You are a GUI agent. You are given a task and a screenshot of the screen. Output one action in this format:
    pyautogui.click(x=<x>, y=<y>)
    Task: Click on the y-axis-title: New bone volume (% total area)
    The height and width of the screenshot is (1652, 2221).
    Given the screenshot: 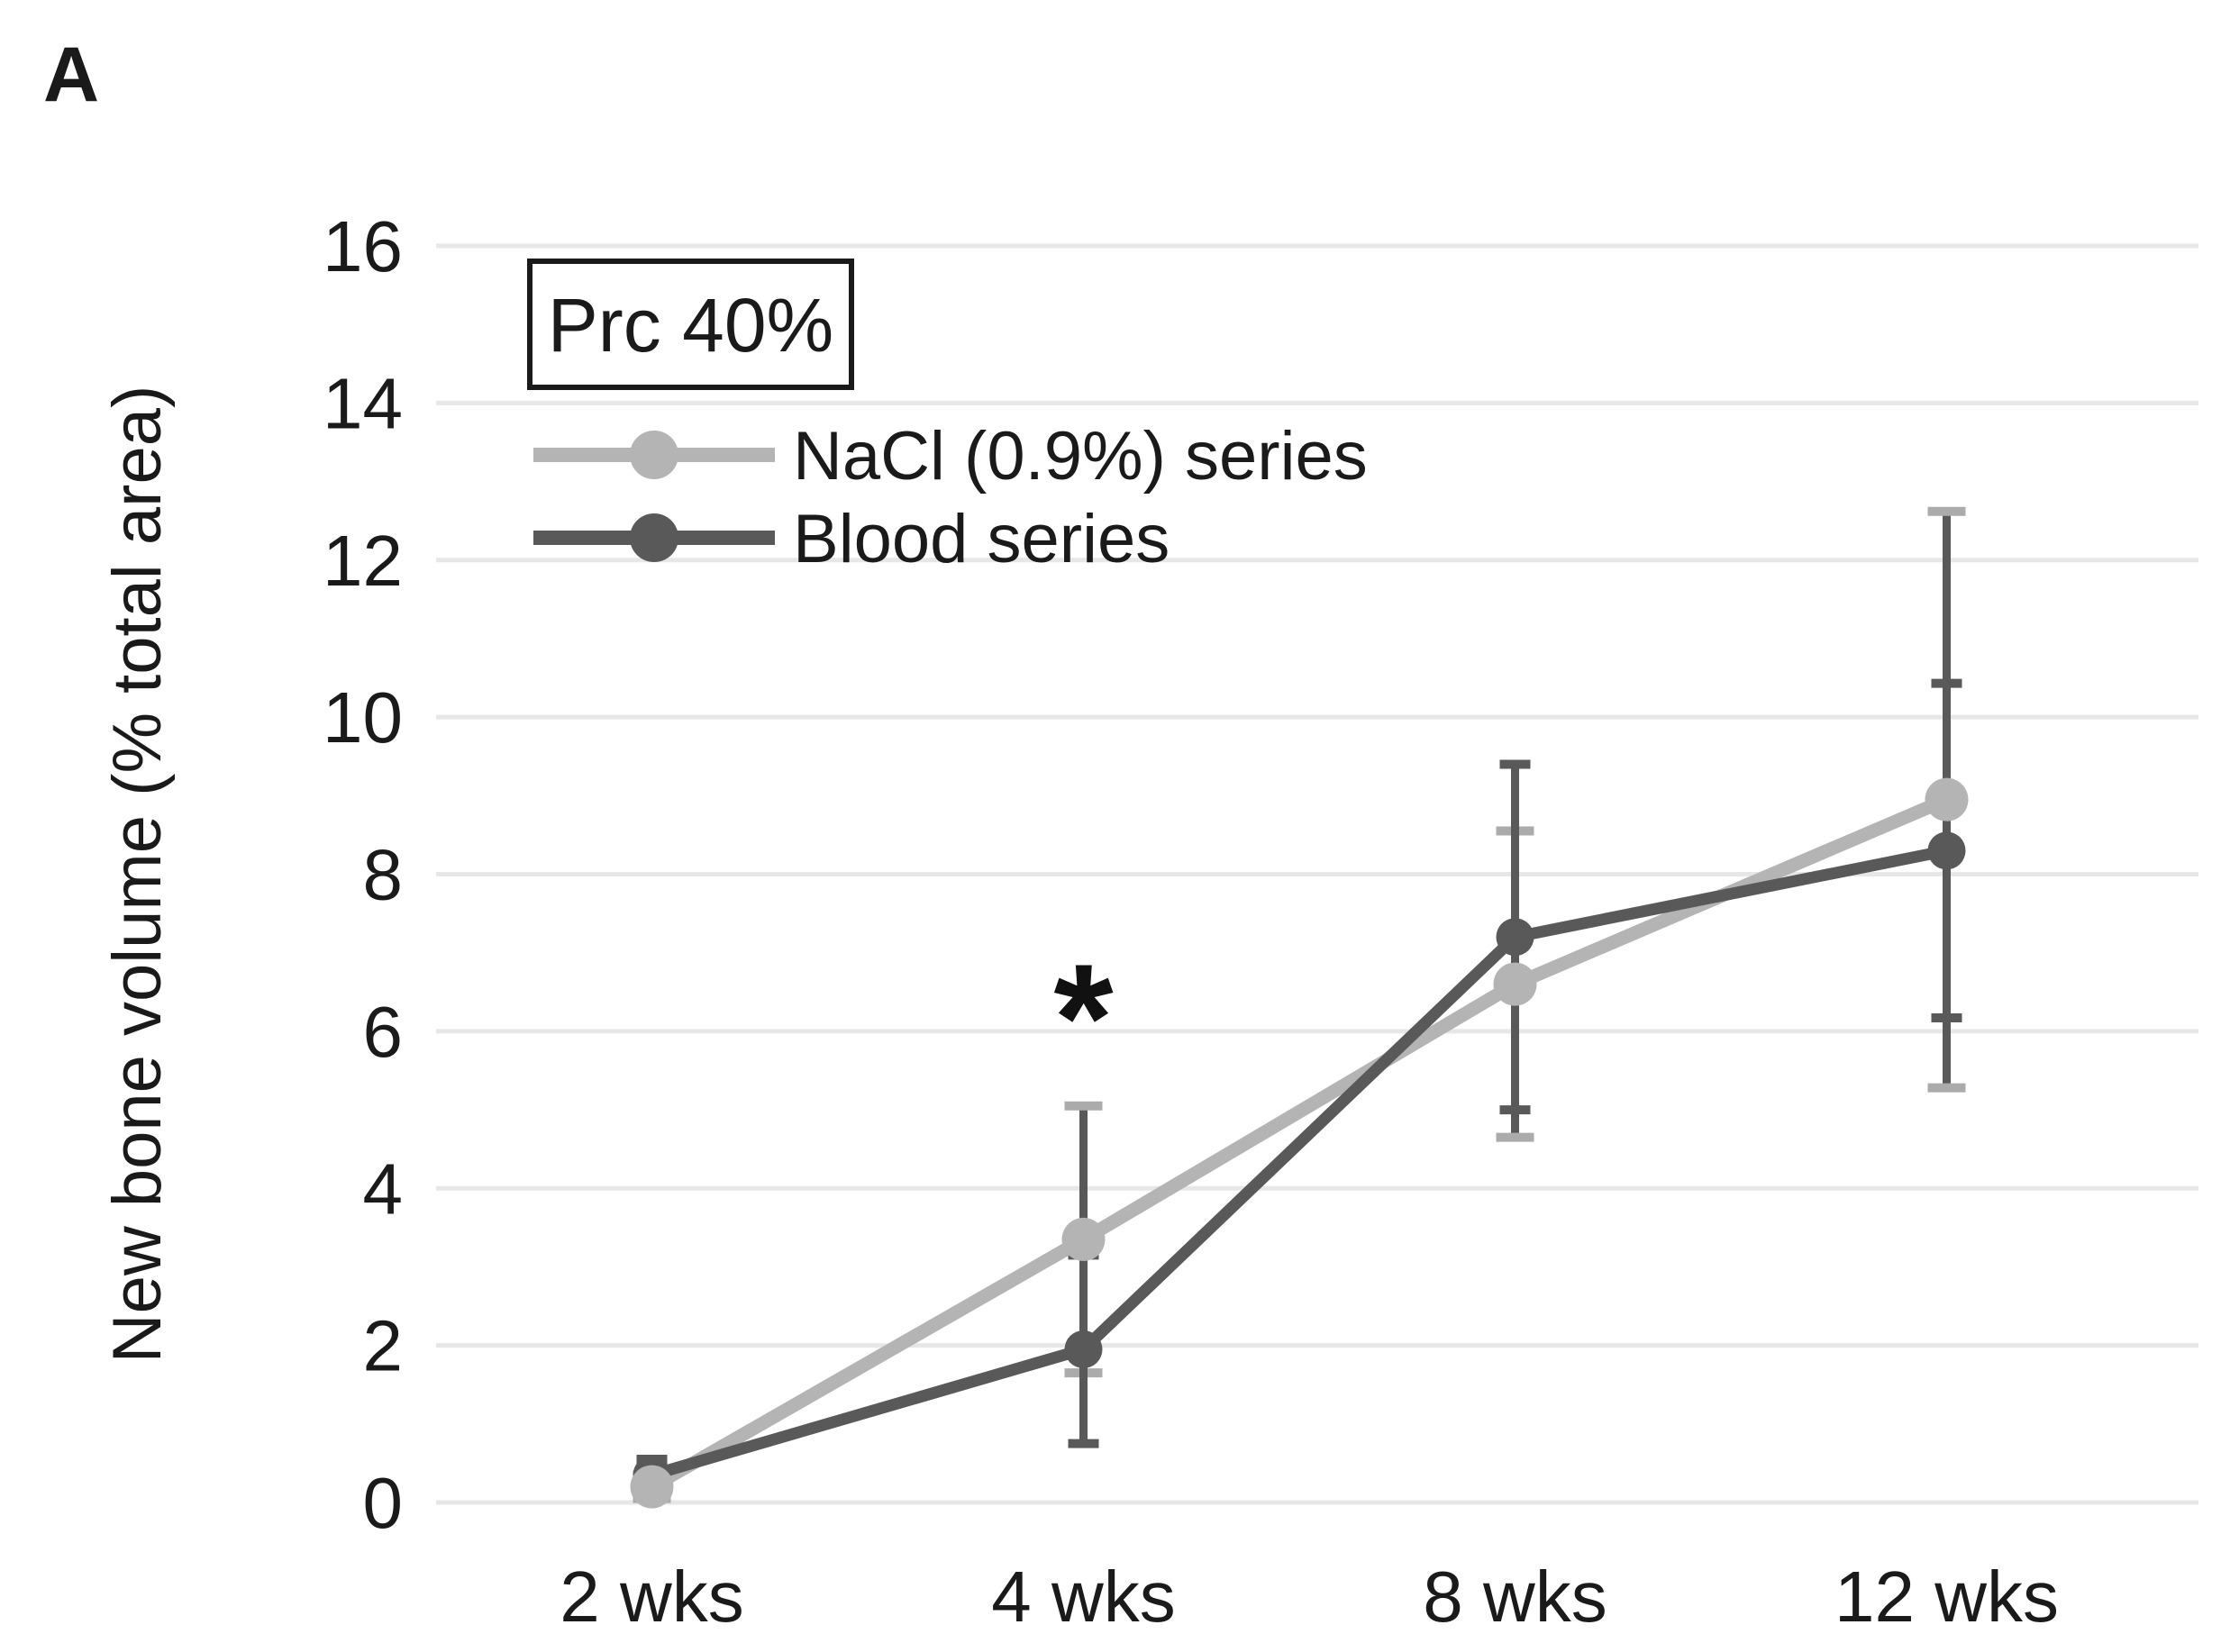 What is the action you would take?
    pyautogui.click(x=137, y=875)
    